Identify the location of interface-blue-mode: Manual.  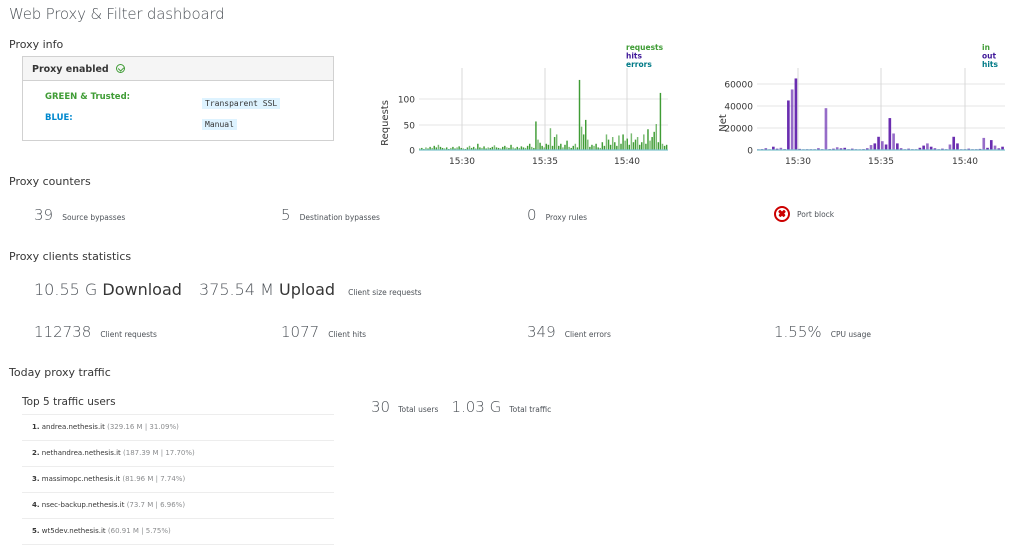
(219, 121).